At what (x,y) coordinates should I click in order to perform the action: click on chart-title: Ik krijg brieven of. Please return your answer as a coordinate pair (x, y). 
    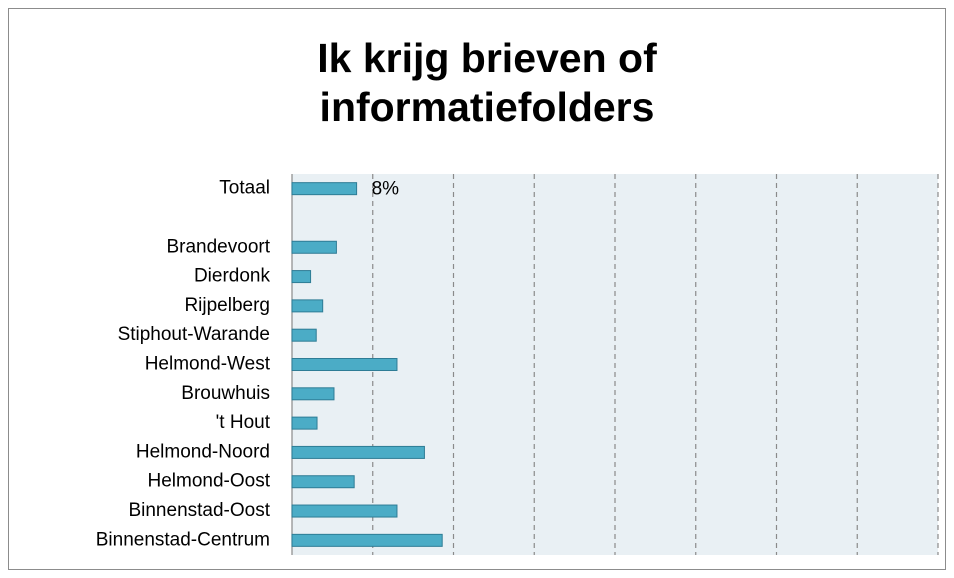
    Looking at the image, I should click on (487, 58).